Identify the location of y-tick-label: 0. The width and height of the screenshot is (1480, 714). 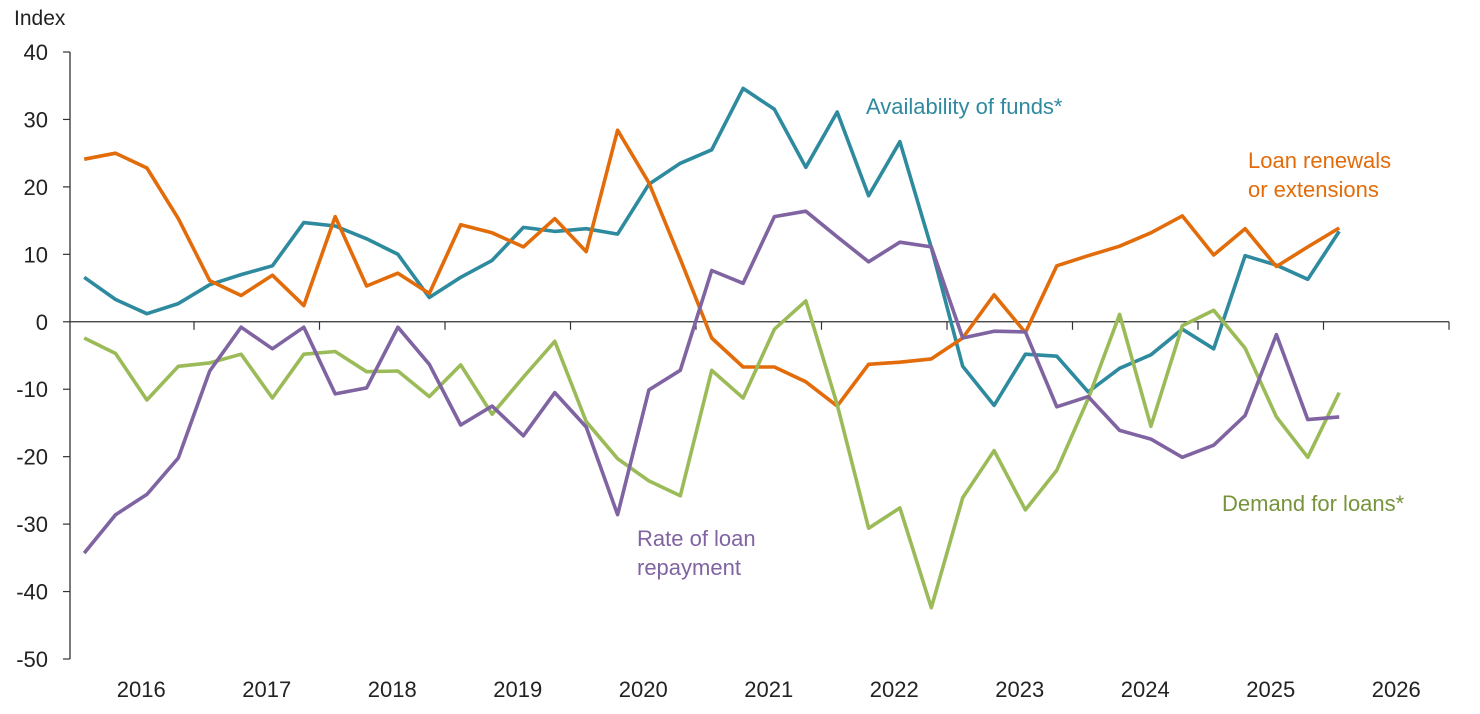
(42, 322).